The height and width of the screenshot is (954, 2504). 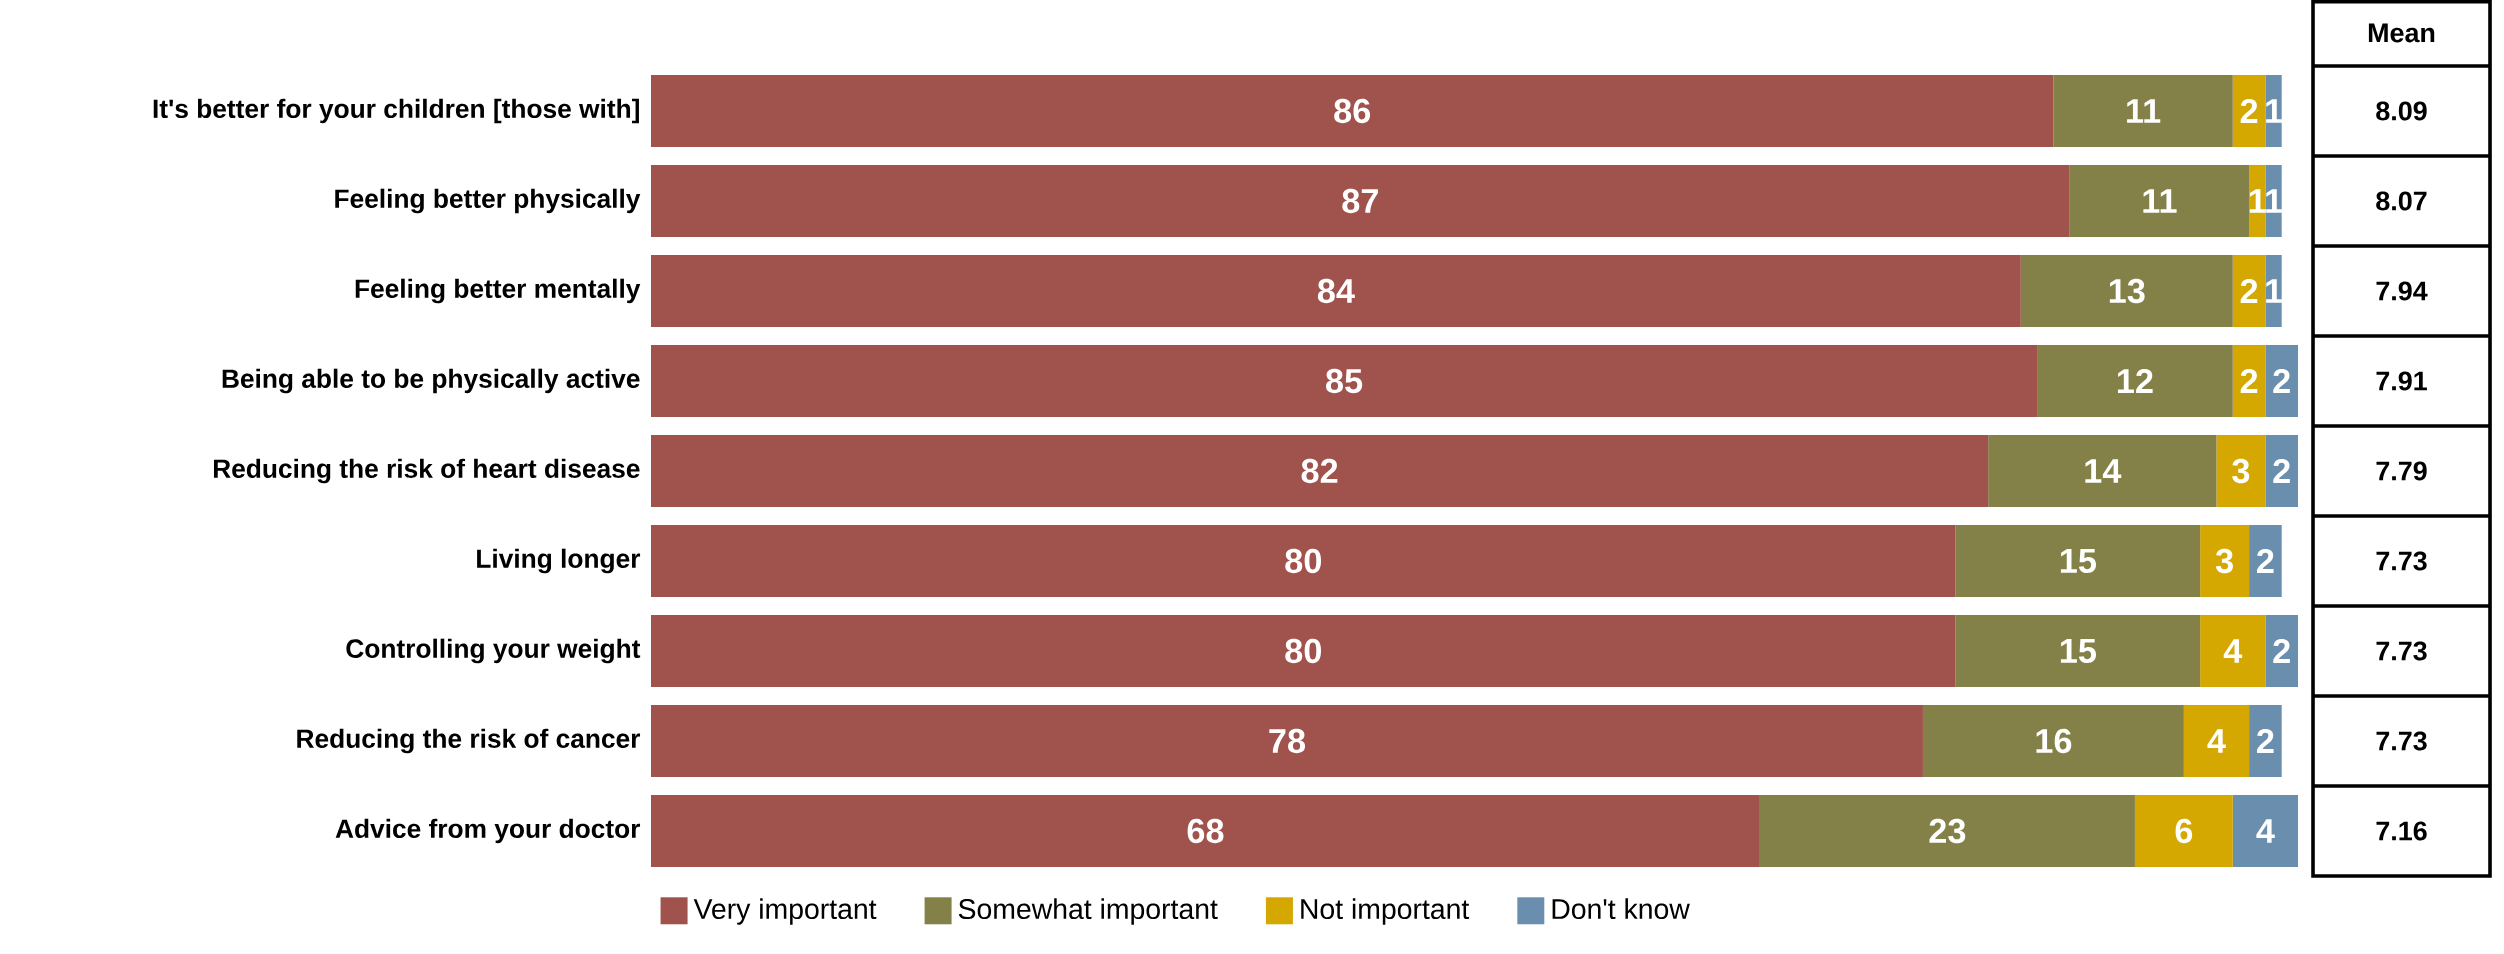 What do you see at coordinates (559, 561) in the screenshot?
I see `y-tick-label: Living longer` at bounding box center [559, 561].